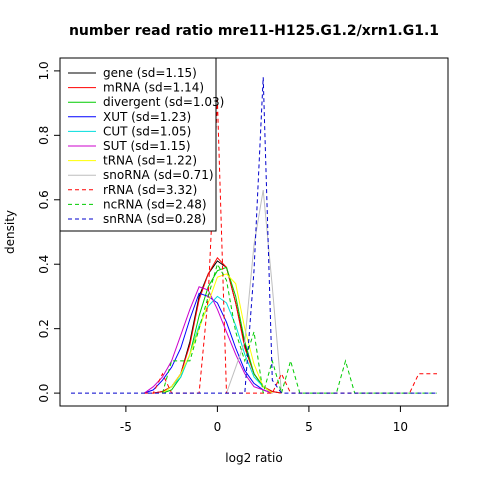 The height and width of the screenshot is (480, 480). Describe the element at coordinates (147, 117) in the screenshot. I see `legend-label-3: XUT (sd=1.23)` at that location.